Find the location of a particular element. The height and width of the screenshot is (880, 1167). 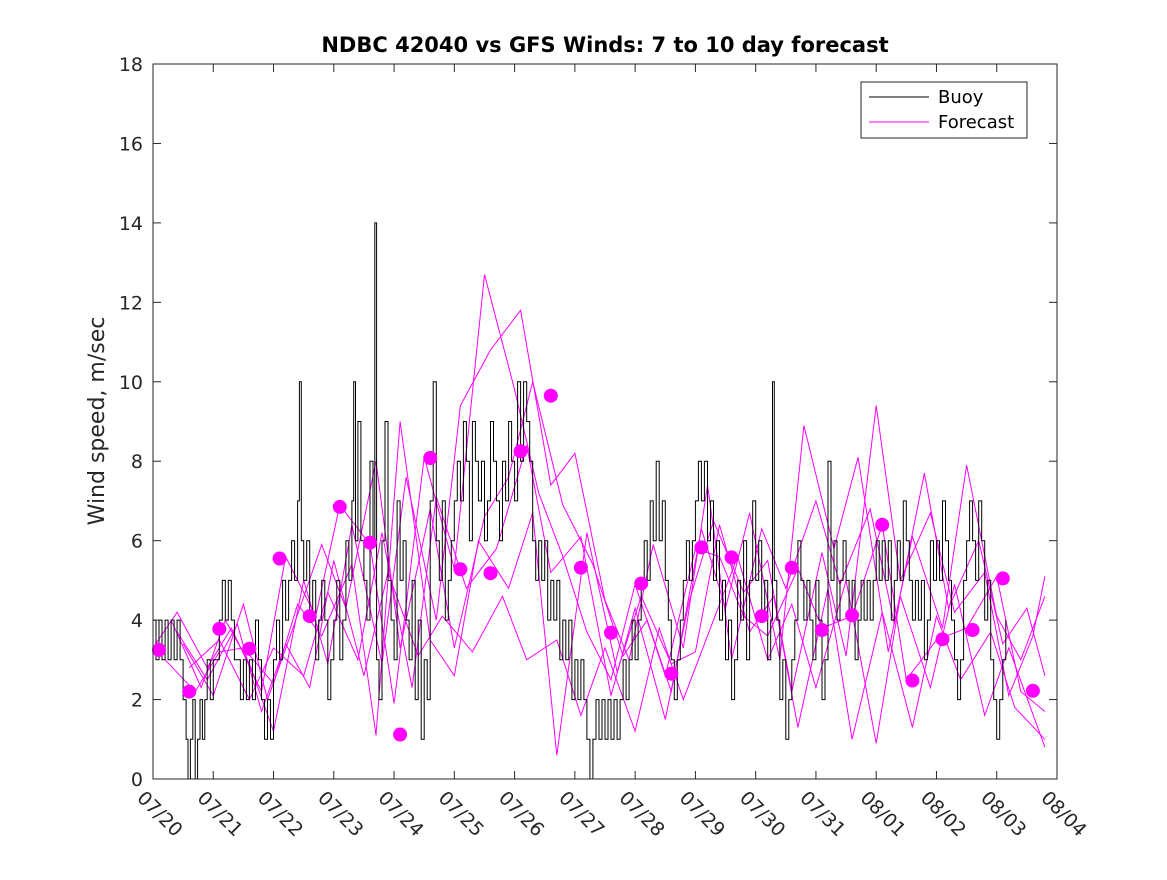

y-tick-label: 8 is located at coordinates (137, 462).